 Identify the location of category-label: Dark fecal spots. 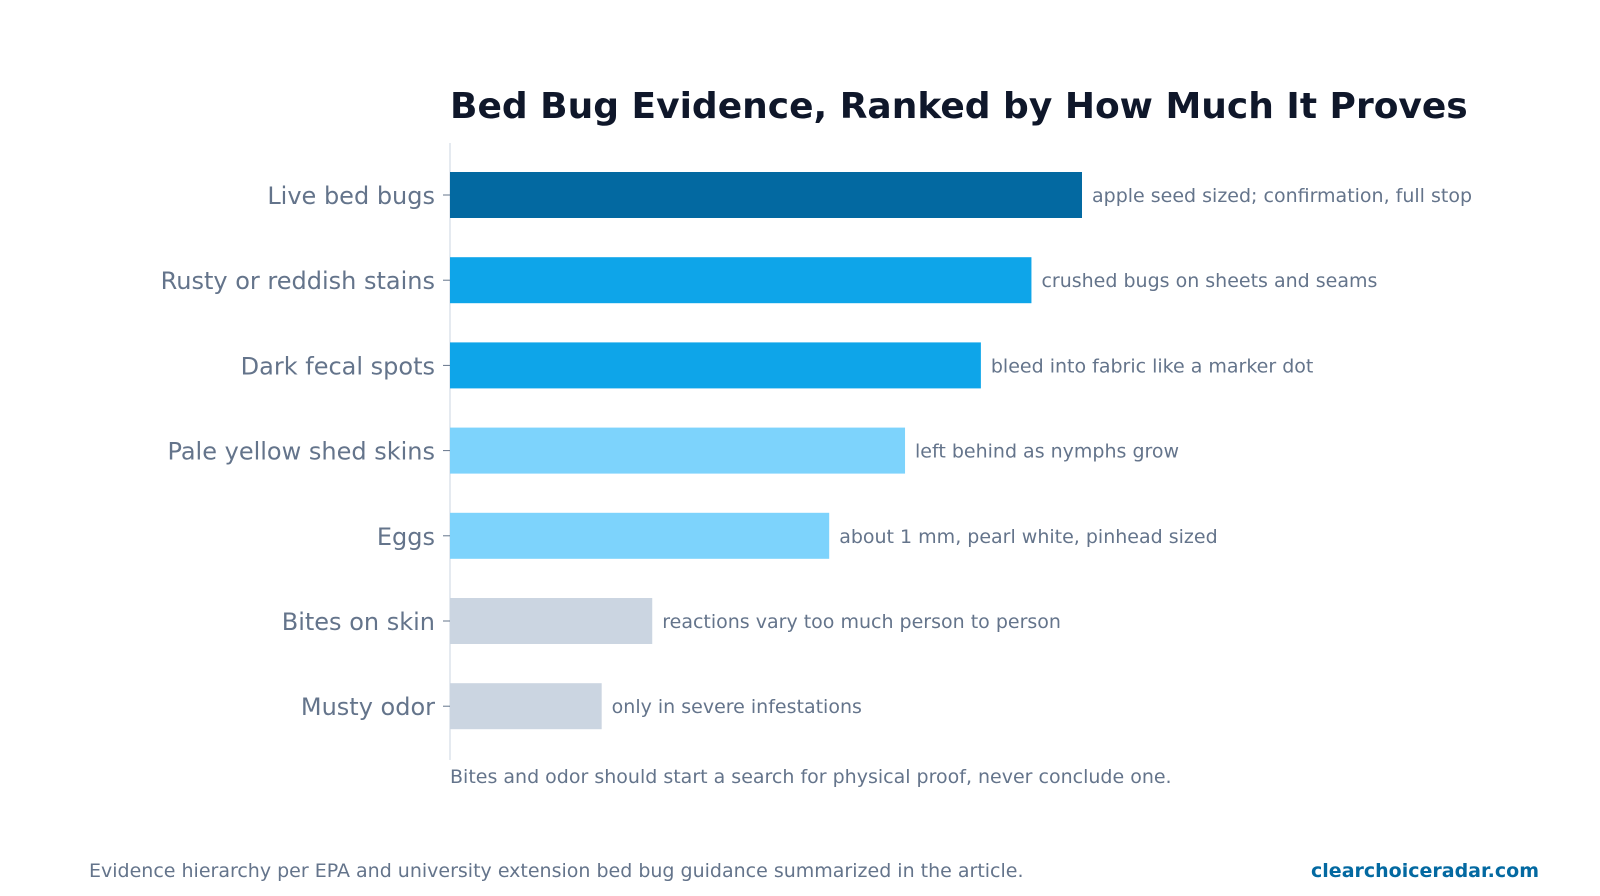
(338, 366).